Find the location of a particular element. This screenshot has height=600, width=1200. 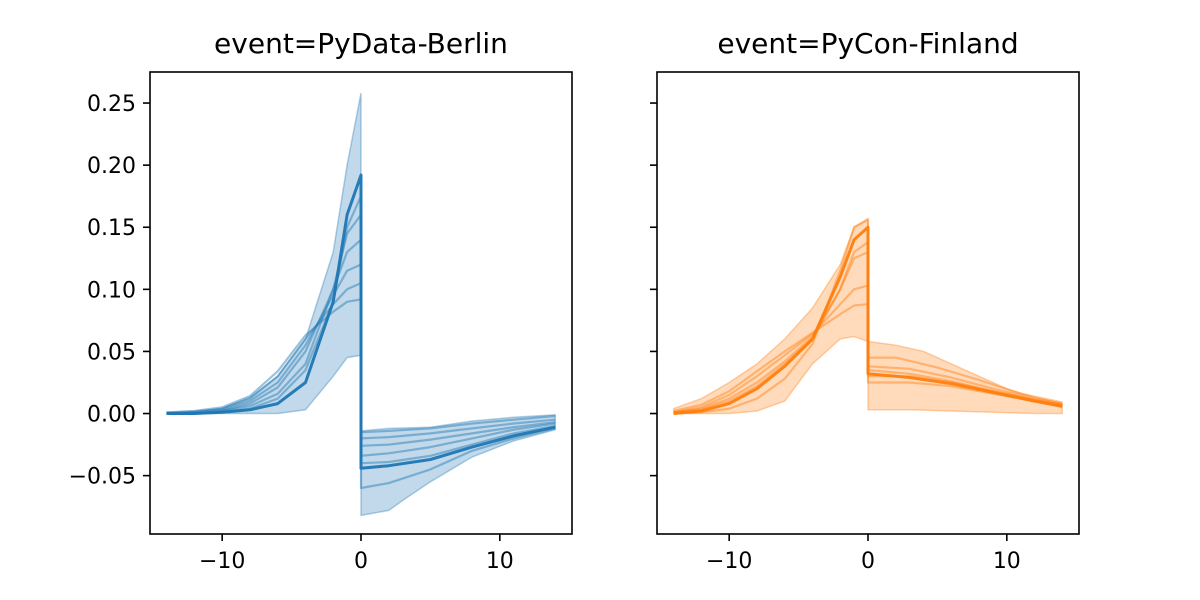

y-tick-label: 0.25 is located at coordinates (111, 104).